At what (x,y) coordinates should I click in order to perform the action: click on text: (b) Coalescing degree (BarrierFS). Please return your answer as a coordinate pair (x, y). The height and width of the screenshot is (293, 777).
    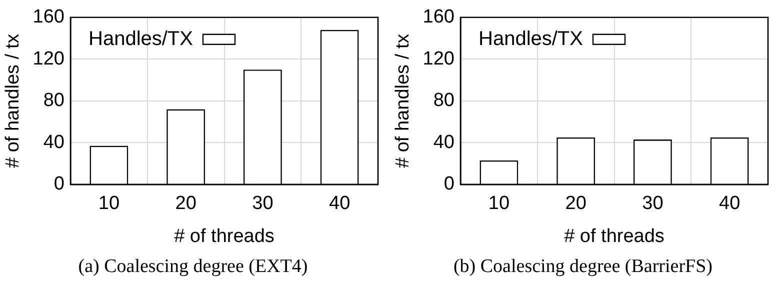
    Looking at the image, I should click on (583, 267).